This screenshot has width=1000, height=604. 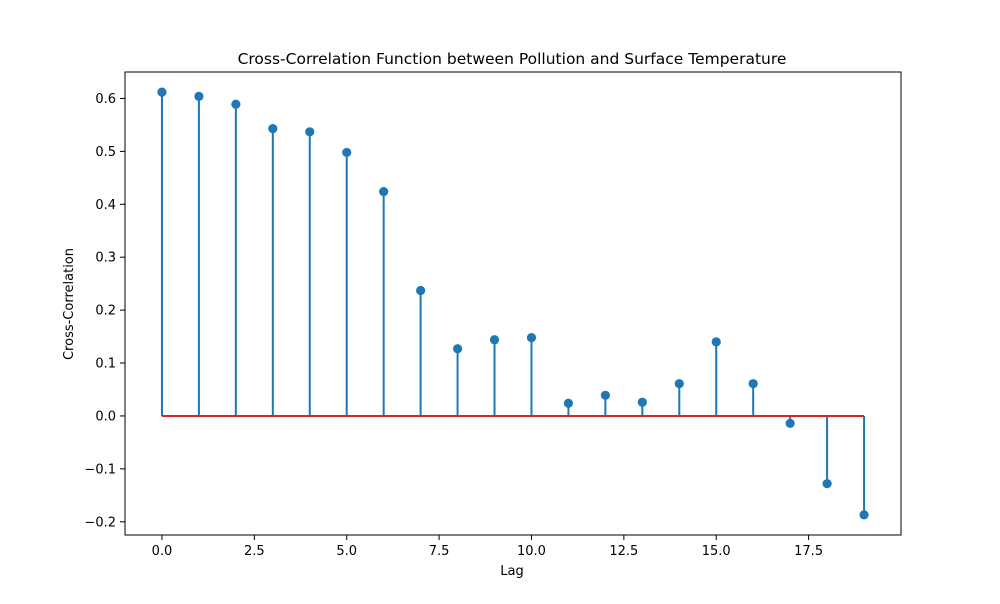 I want to click on x-tick-label: 5.0, so click(x=346, y=551).